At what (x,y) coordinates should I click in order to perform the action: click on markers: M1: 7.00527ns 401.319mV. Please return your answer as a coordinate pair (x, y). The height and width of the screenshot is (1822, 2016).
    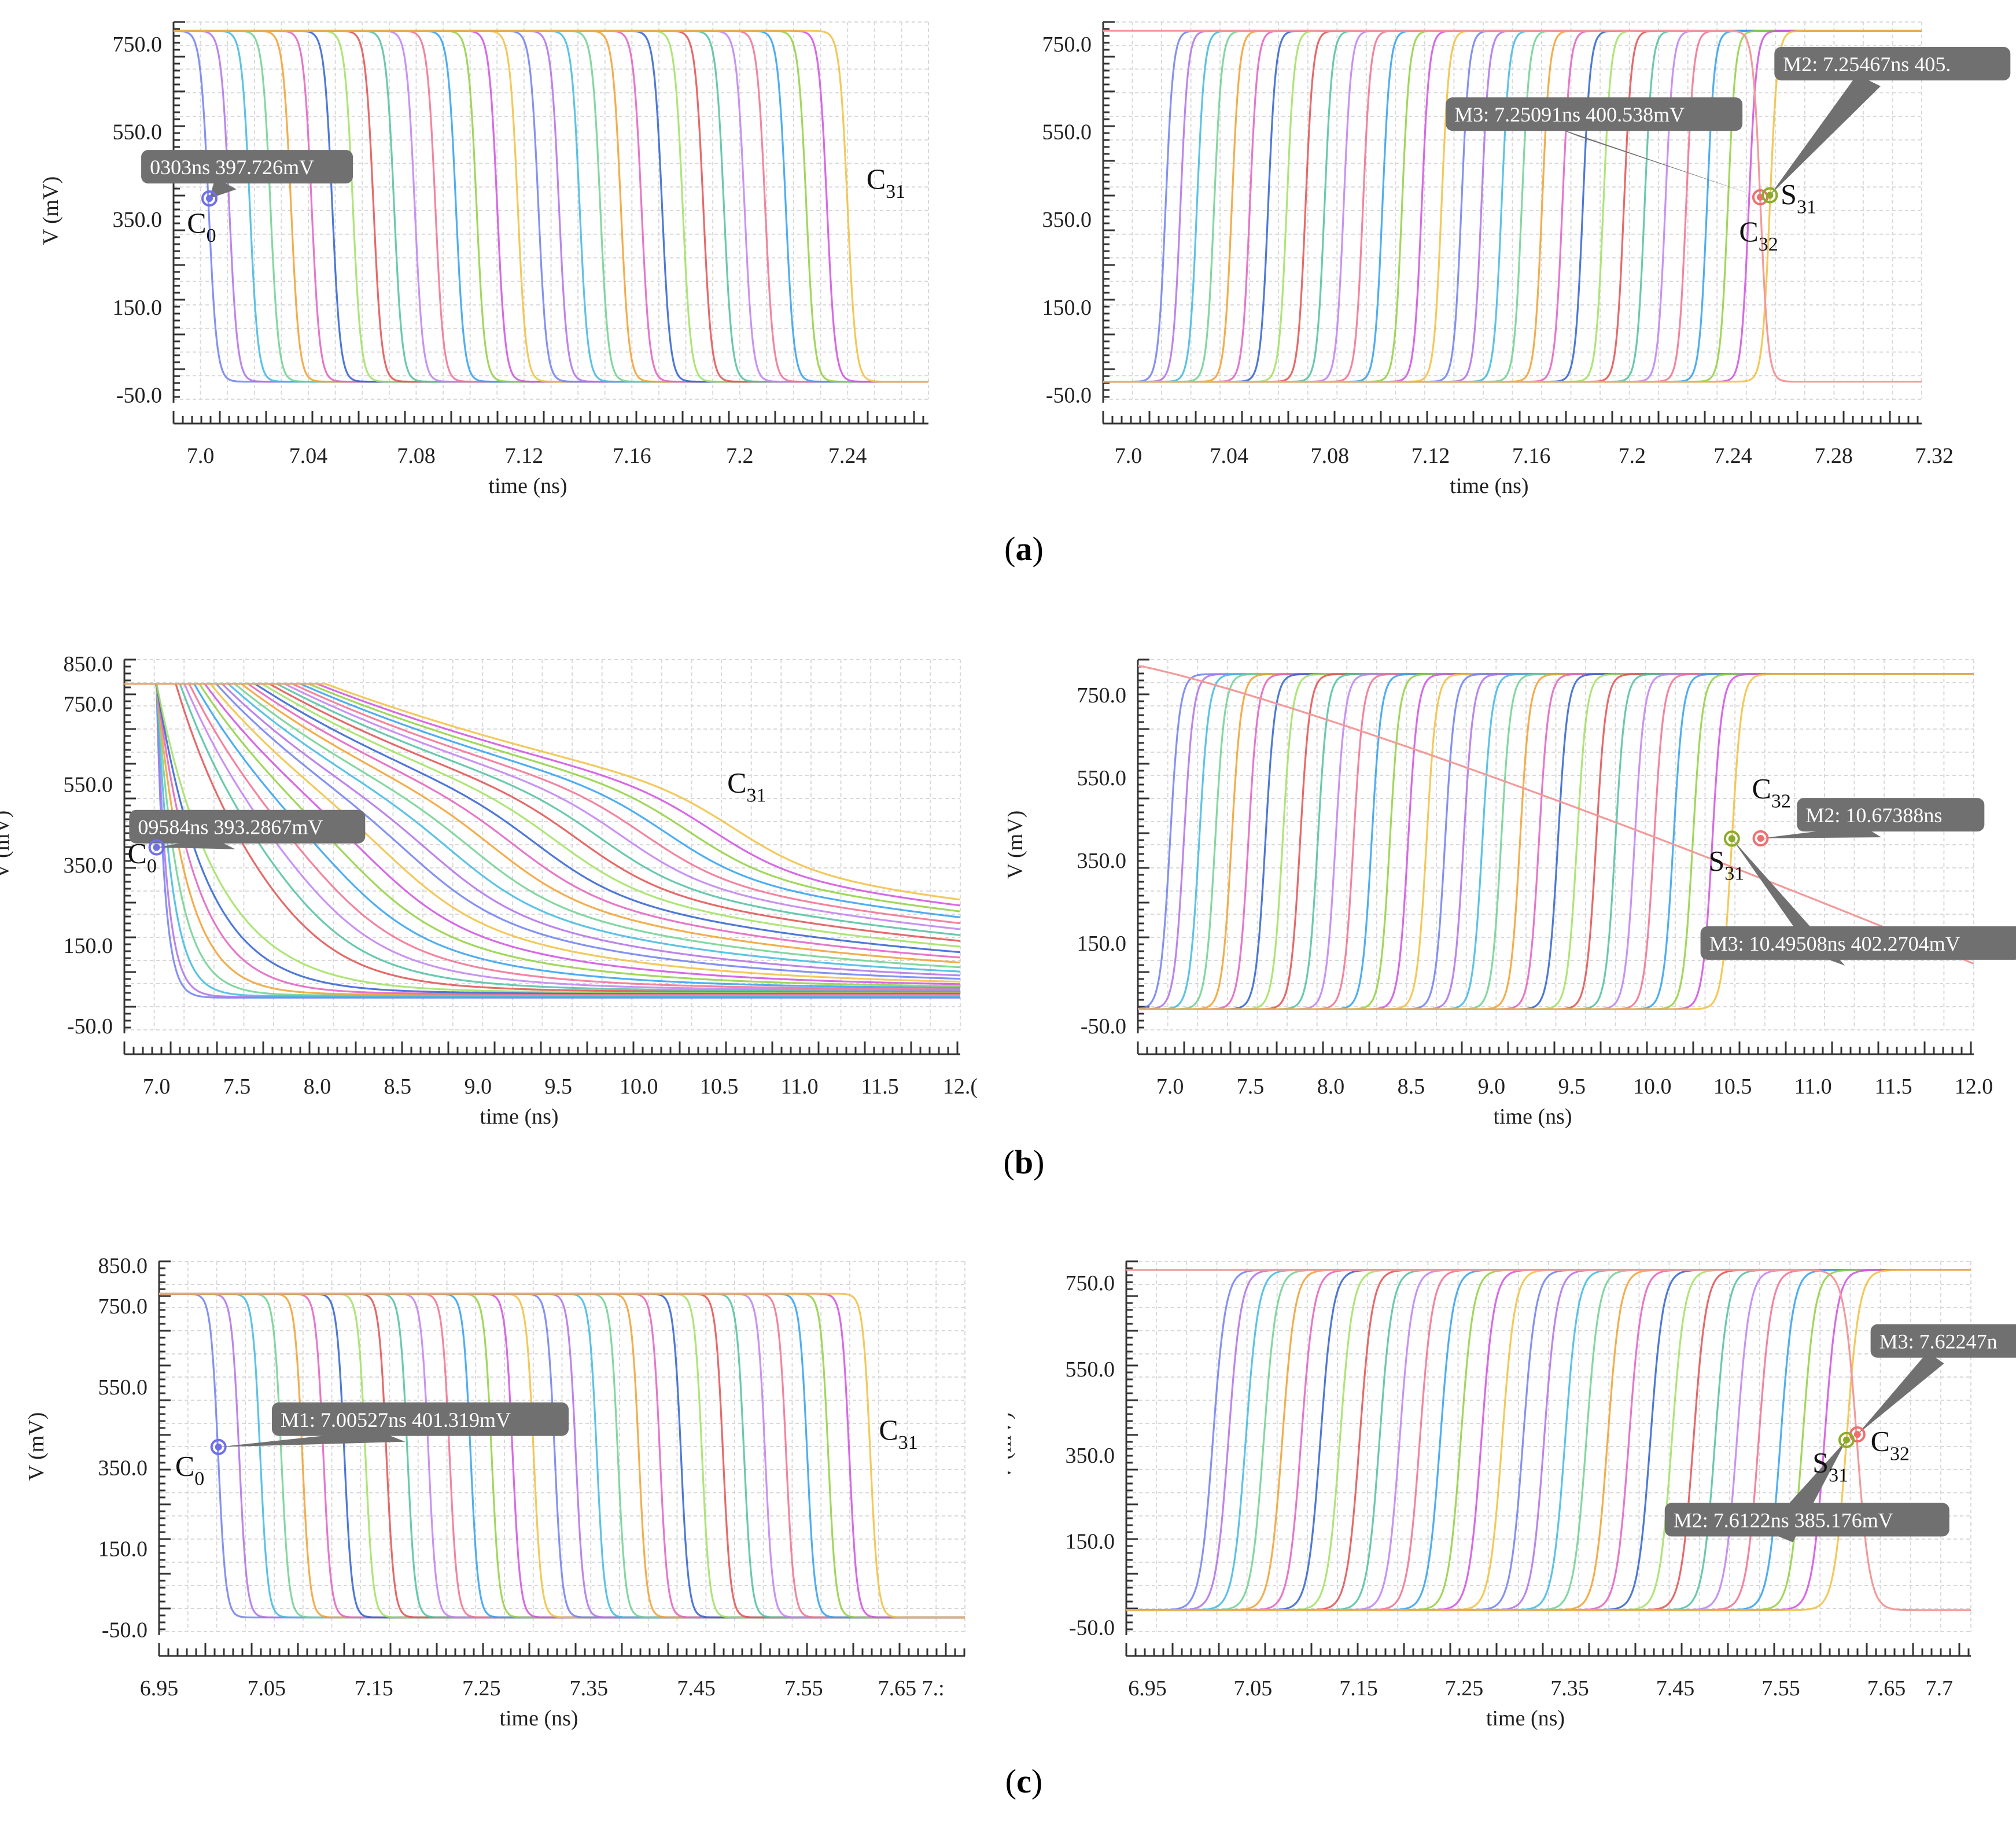
    Looking at the image, I should click on (389, 1428).